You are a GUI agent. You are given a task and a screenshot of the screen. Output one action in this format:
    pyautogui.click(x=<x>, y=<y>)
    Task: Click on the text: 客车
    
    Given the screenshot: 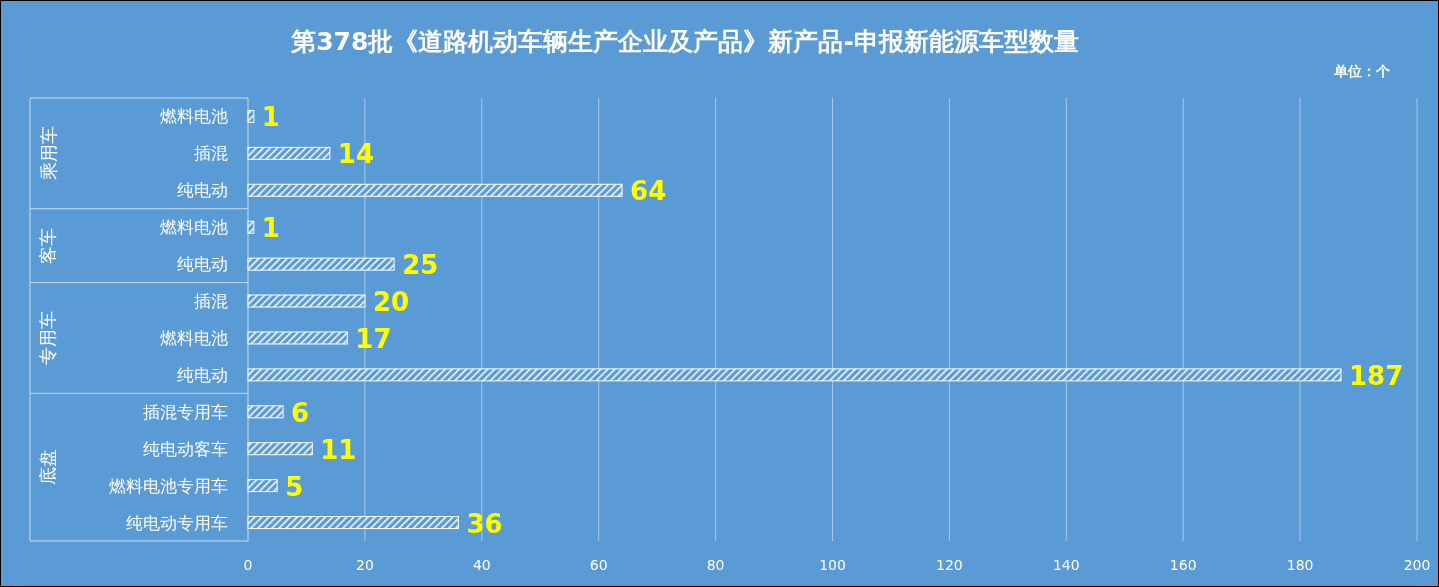 What is the action you would take?
    pyautogui.click(x=48, y=245)
    